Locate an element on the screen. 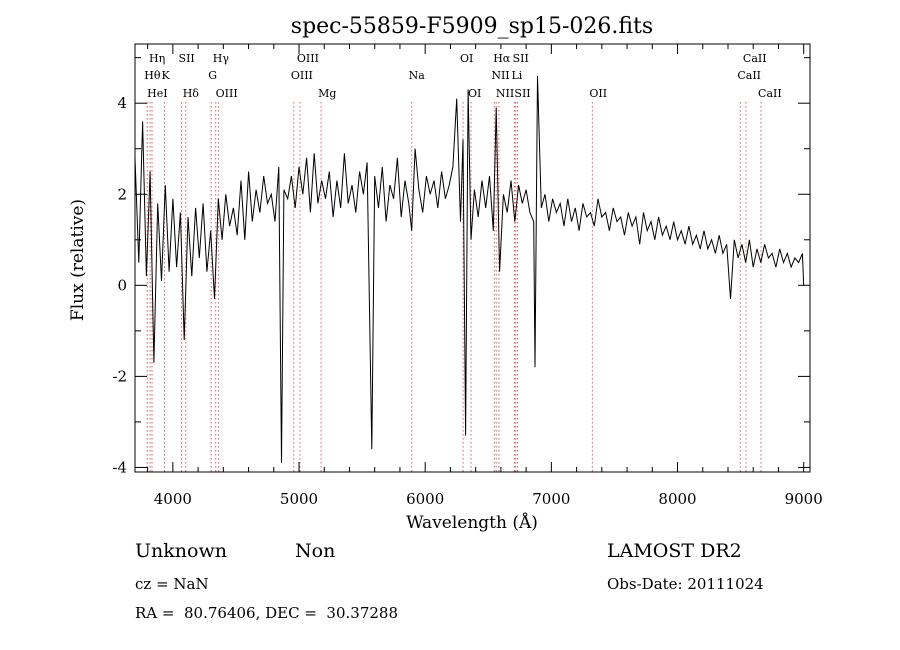 Image resolution: width=900 pixels, height=650 pixels. spectral-line-label: Na is located at coordinates (417, 75).